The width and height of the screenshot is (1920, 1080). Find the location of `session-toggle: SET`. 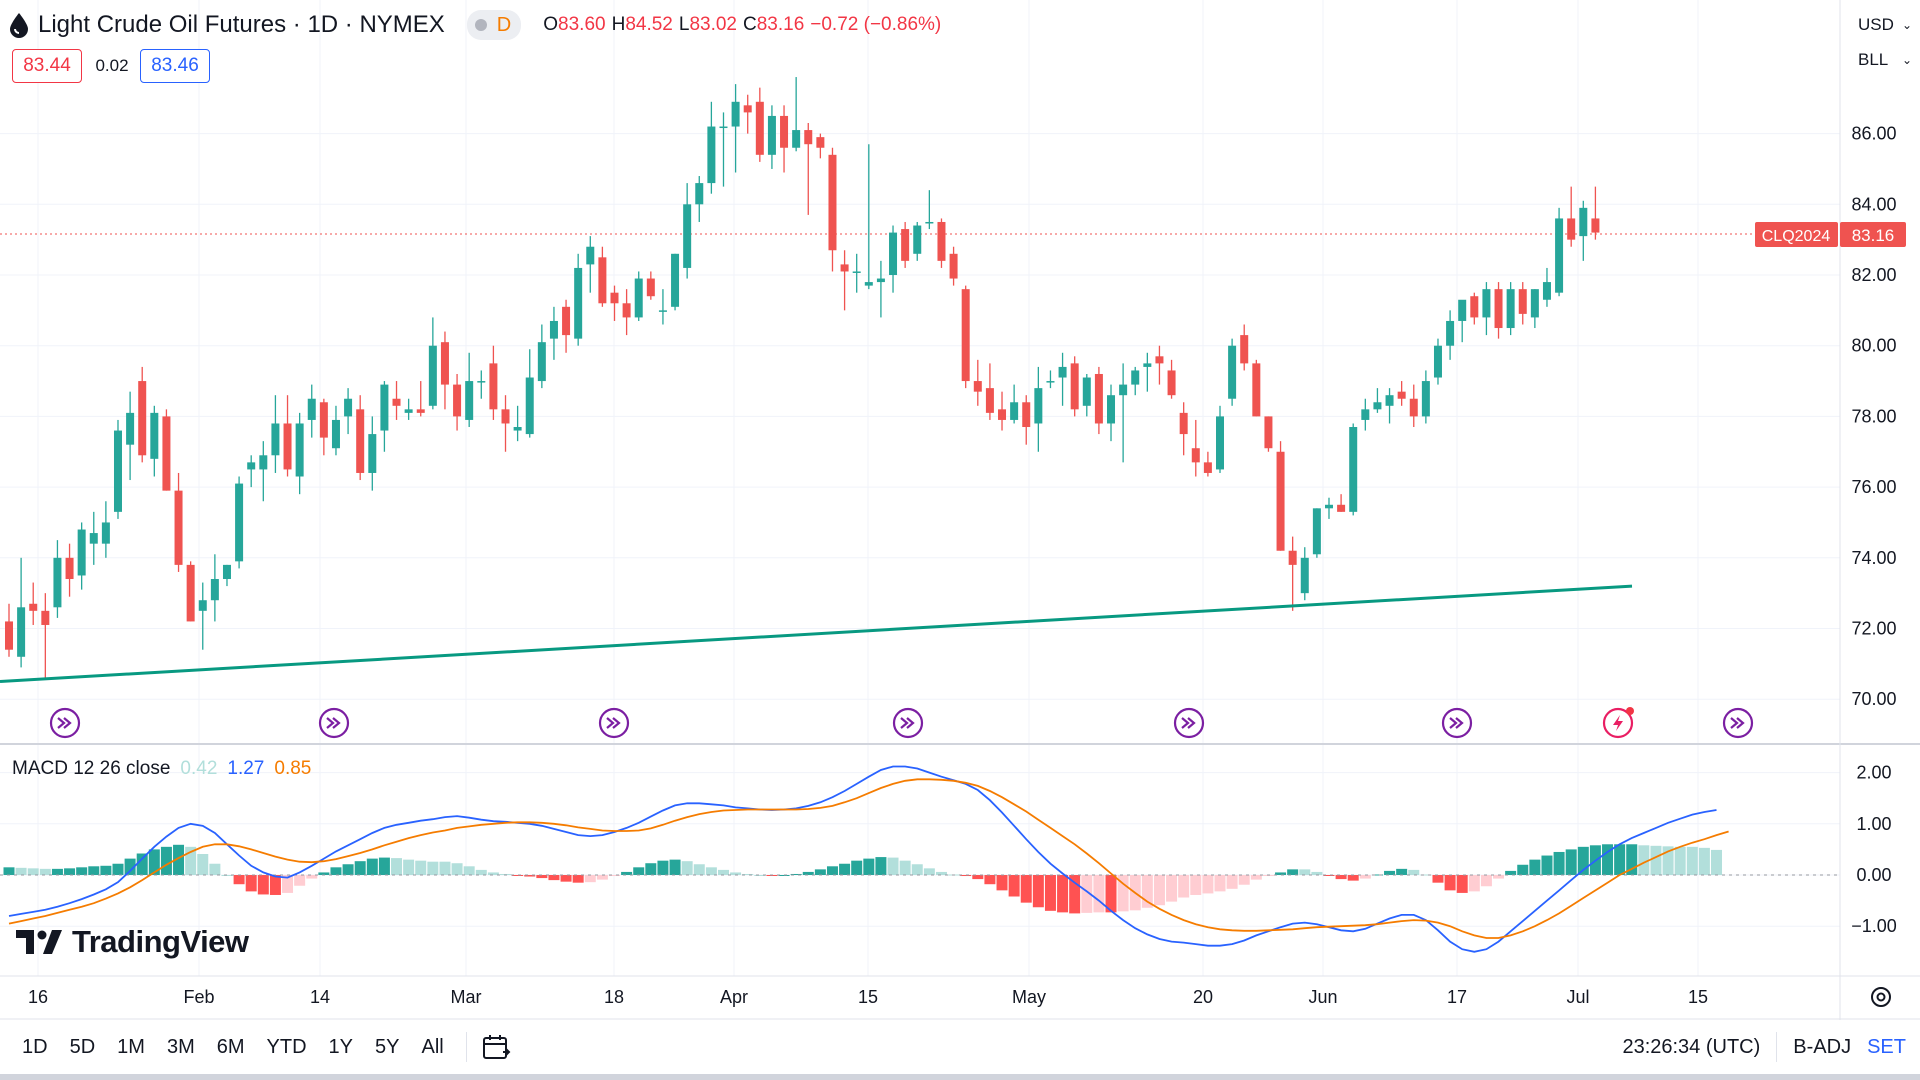

session-toggle: SET is located at coordinates (1886, 1046).